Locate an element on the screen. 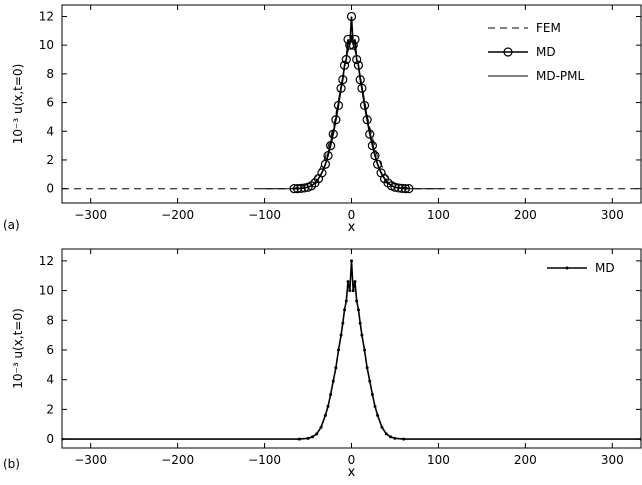 Image resolution: width=642 pixels, height=485 pixels. panel-label: (b) is located at coordinates (11, 464).